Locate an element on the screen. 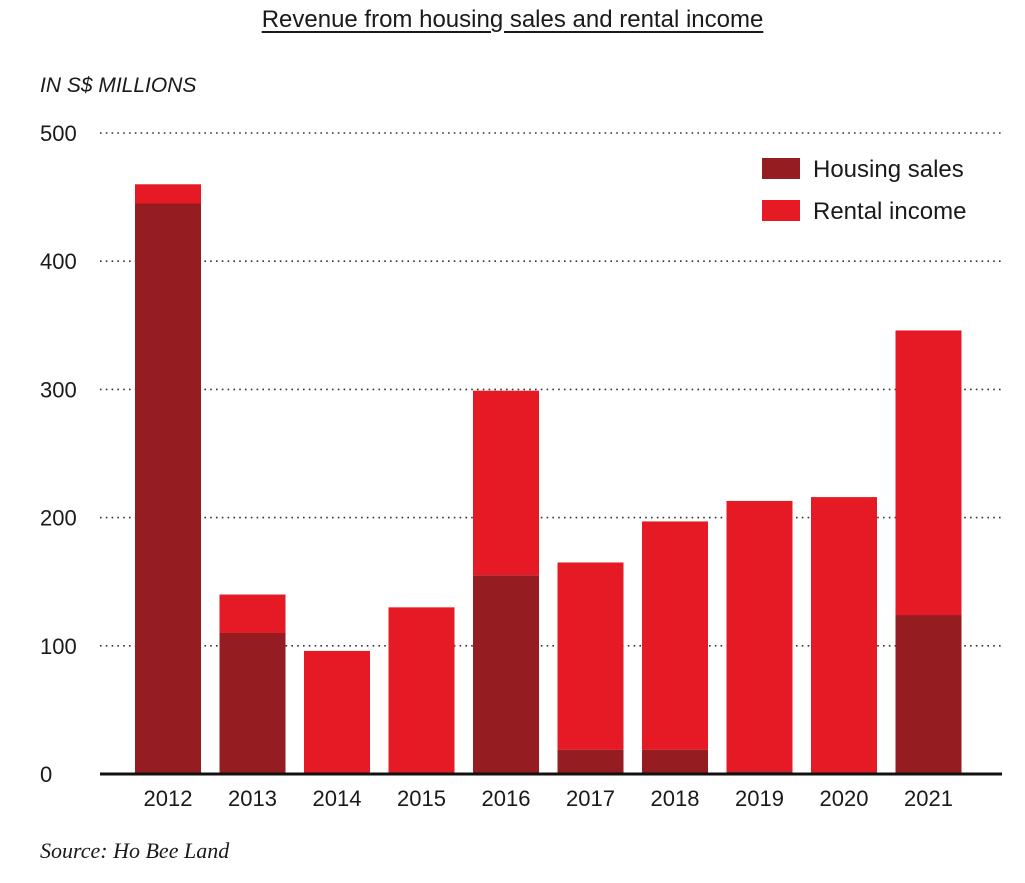  y-tick-label: 300 is located at coordinates (58, 389).